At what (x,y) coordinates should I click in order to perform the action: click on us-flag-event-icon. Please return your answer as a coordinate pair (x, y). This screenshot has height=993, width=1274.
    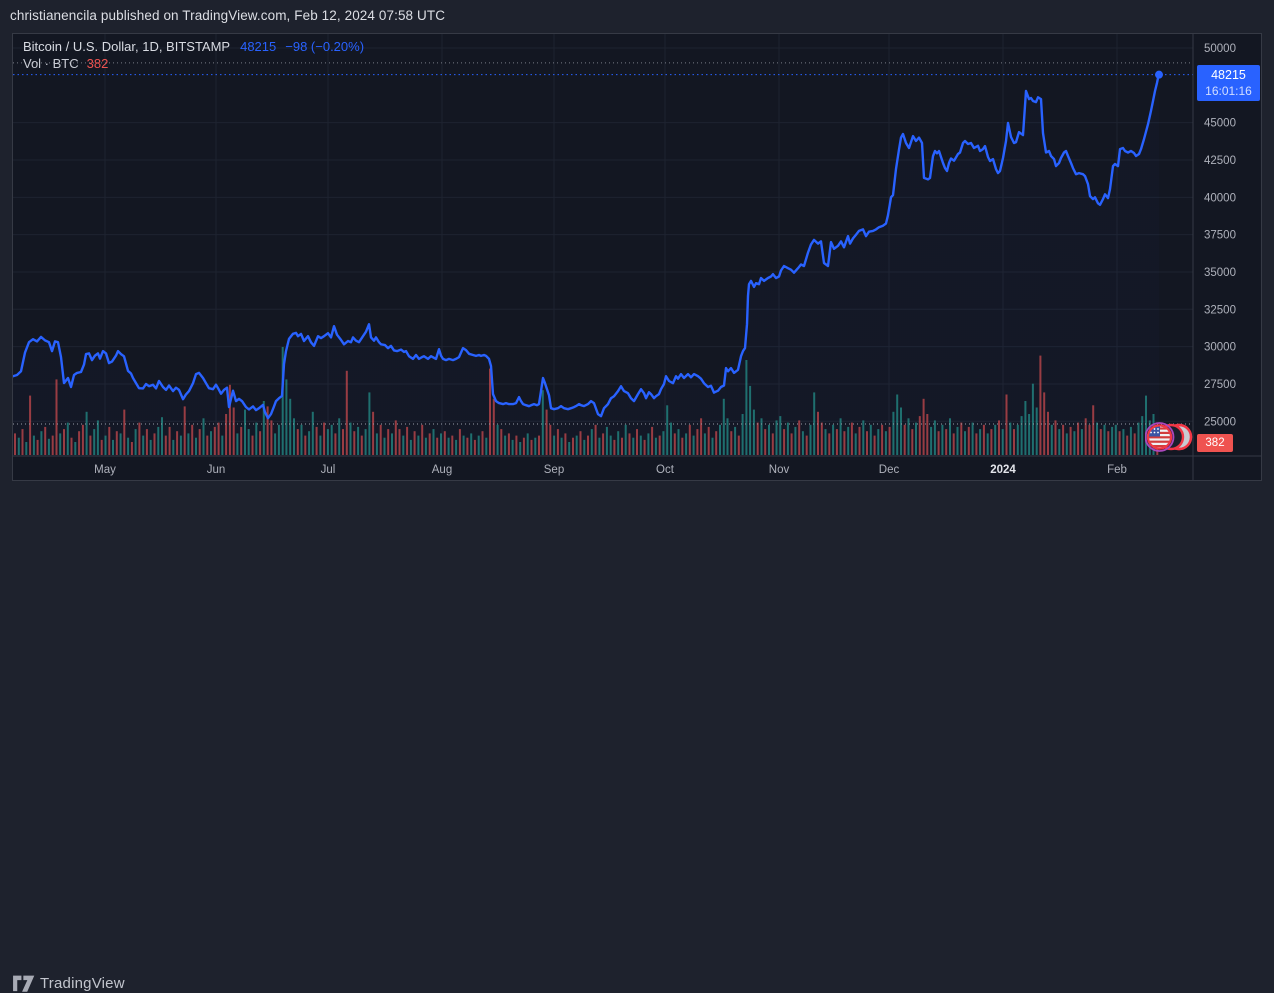
    Looking at the image, I should click on (1160, 437).